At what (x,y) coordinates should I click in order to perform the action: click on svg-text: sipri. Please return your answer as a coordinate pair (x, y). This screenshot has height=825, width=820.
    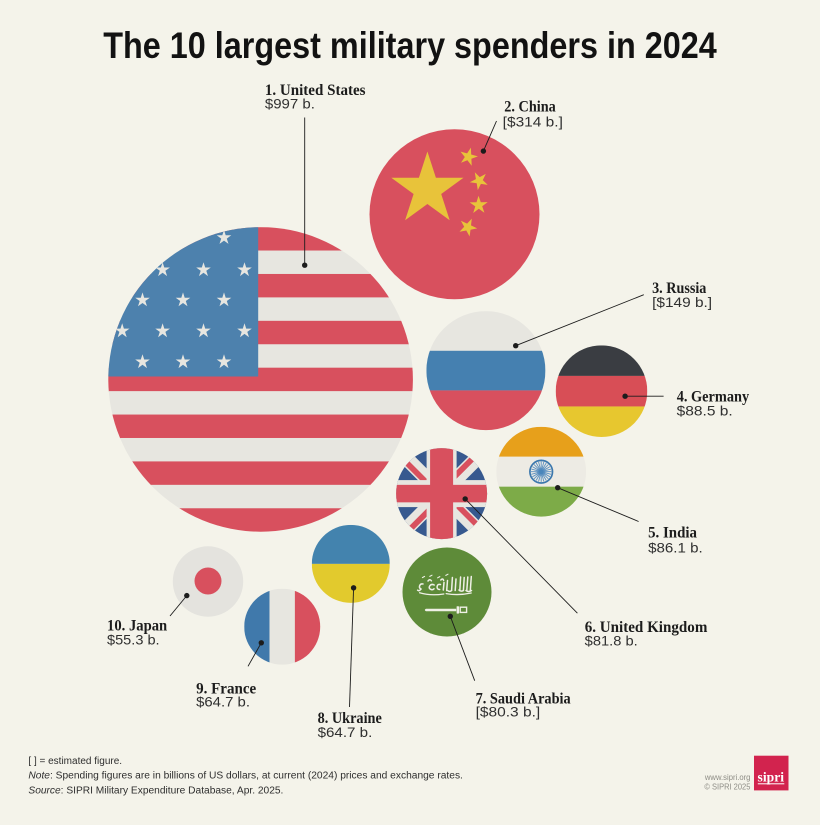
    Looking at the image, I should click on (771, 776).